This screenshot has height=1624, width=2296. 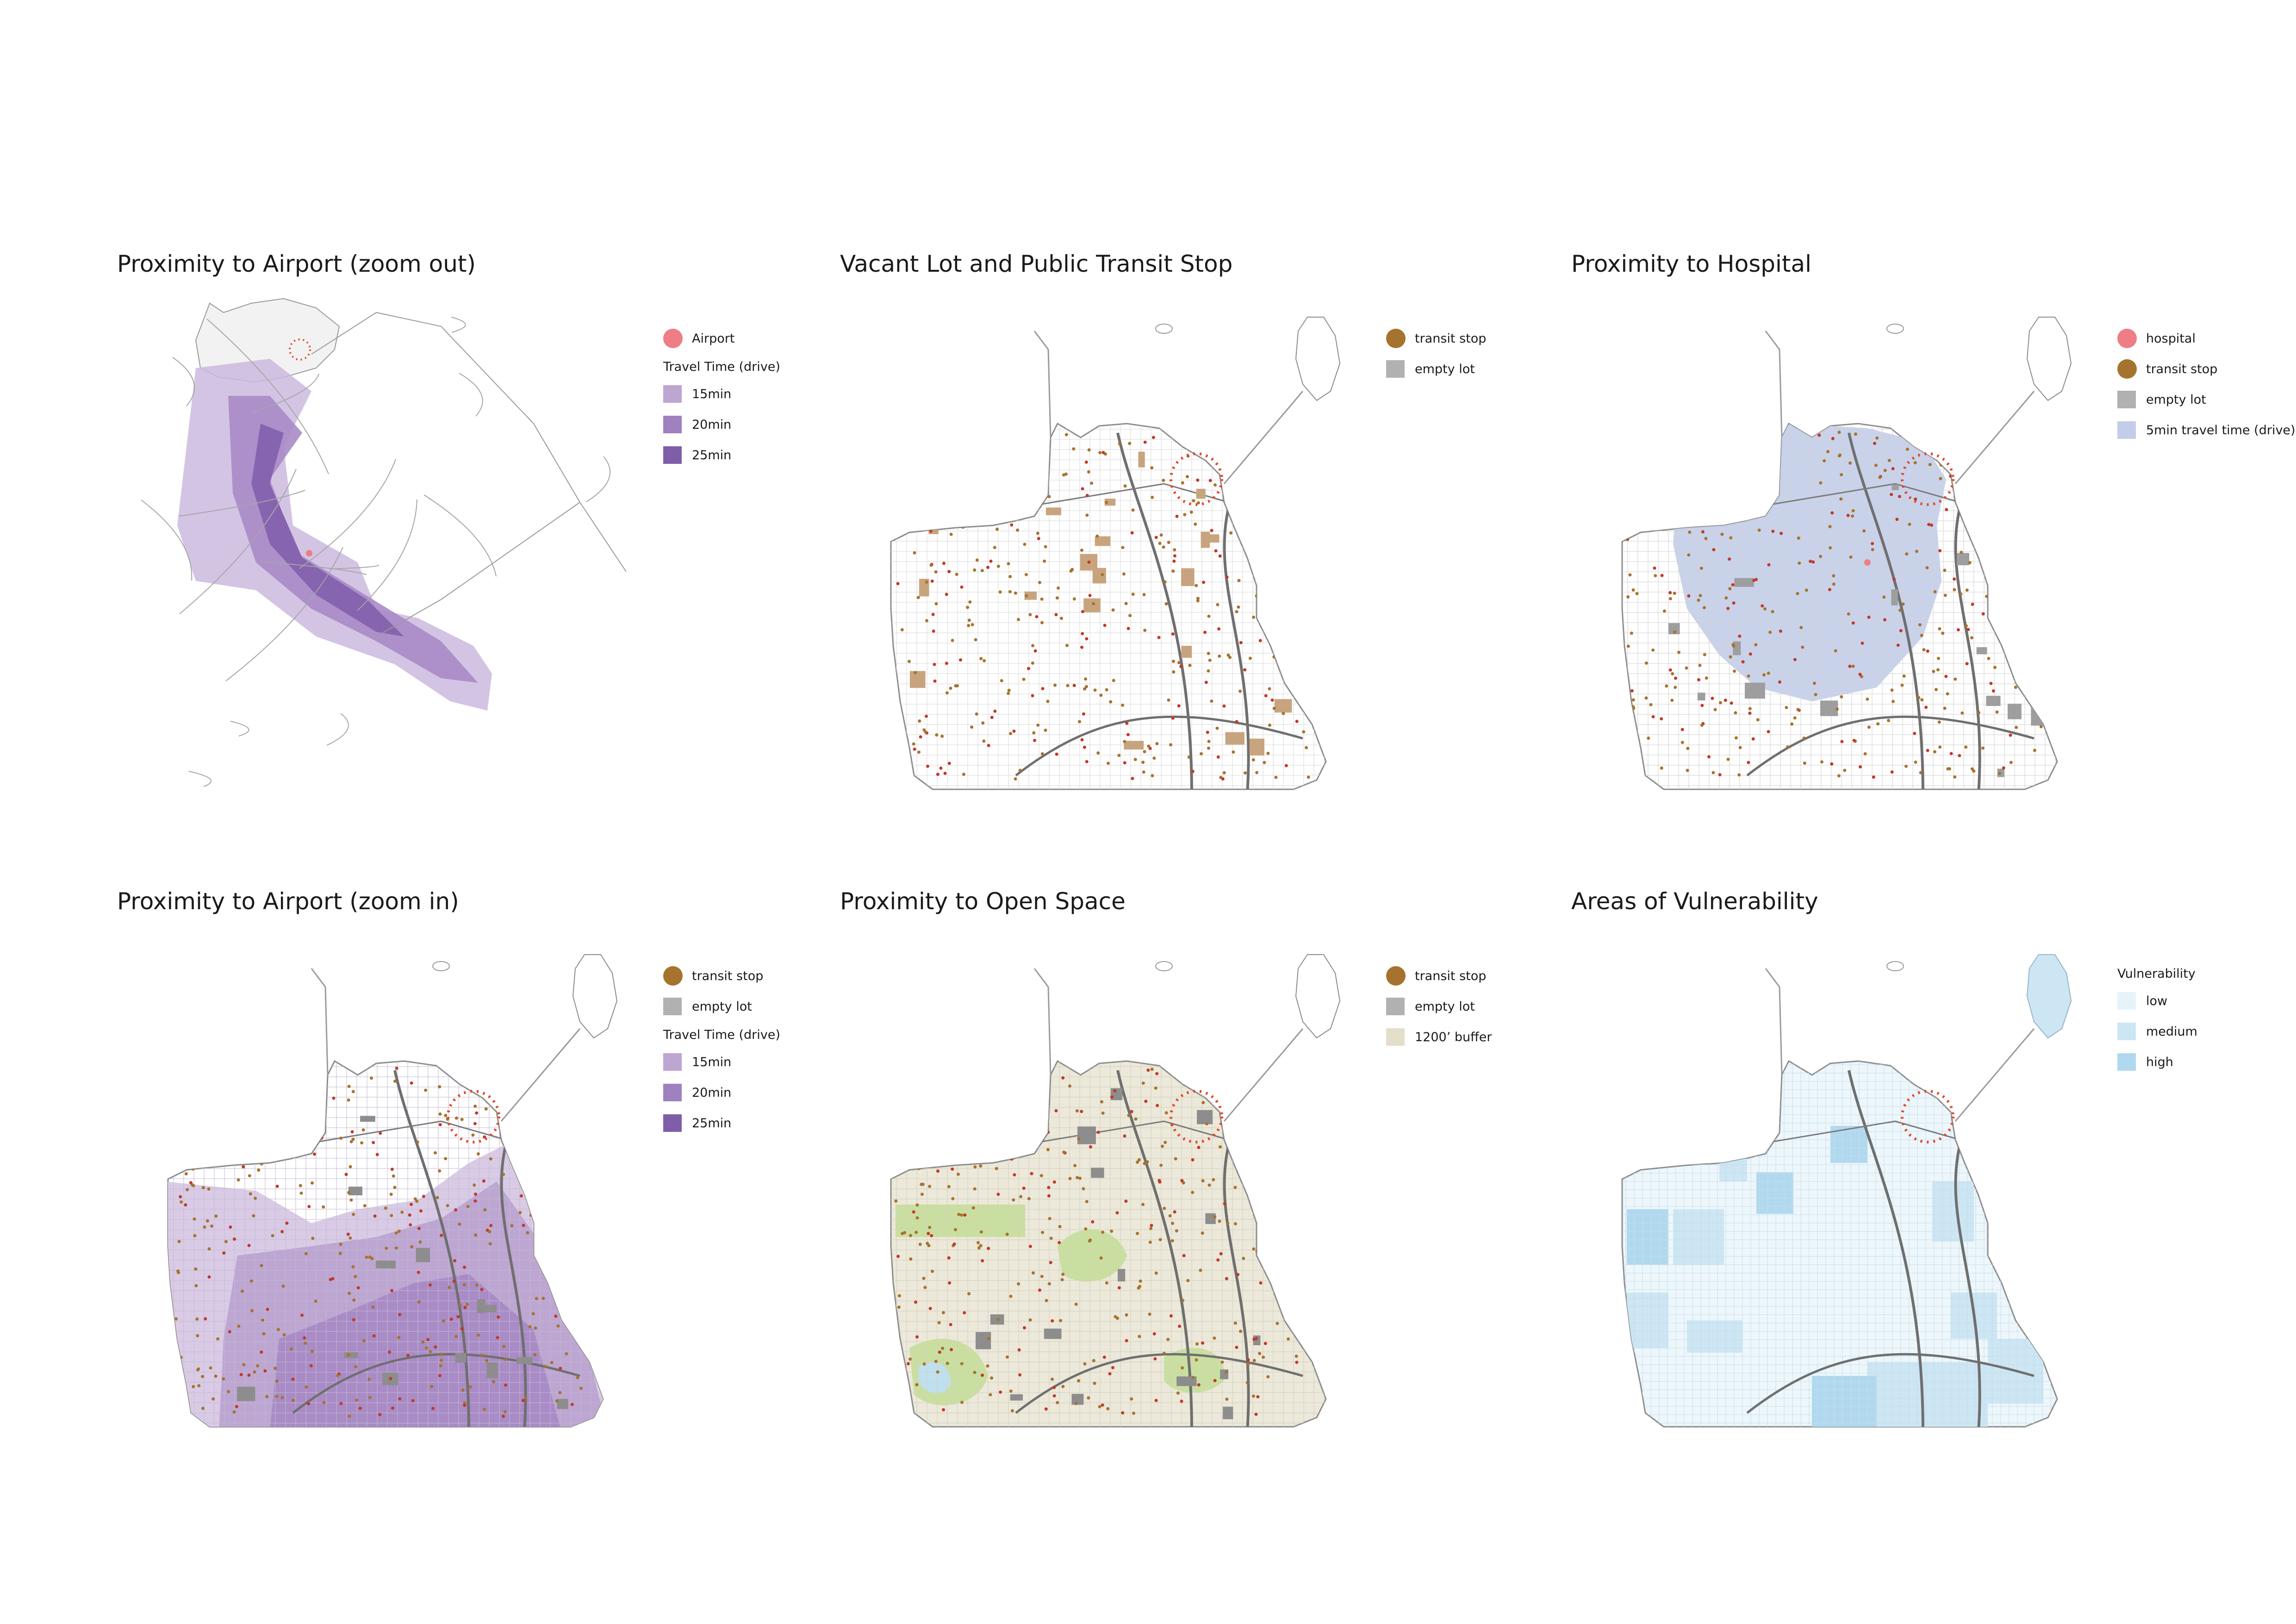 I want to click on alcatraz-outline, so click(x=1895, y=966).